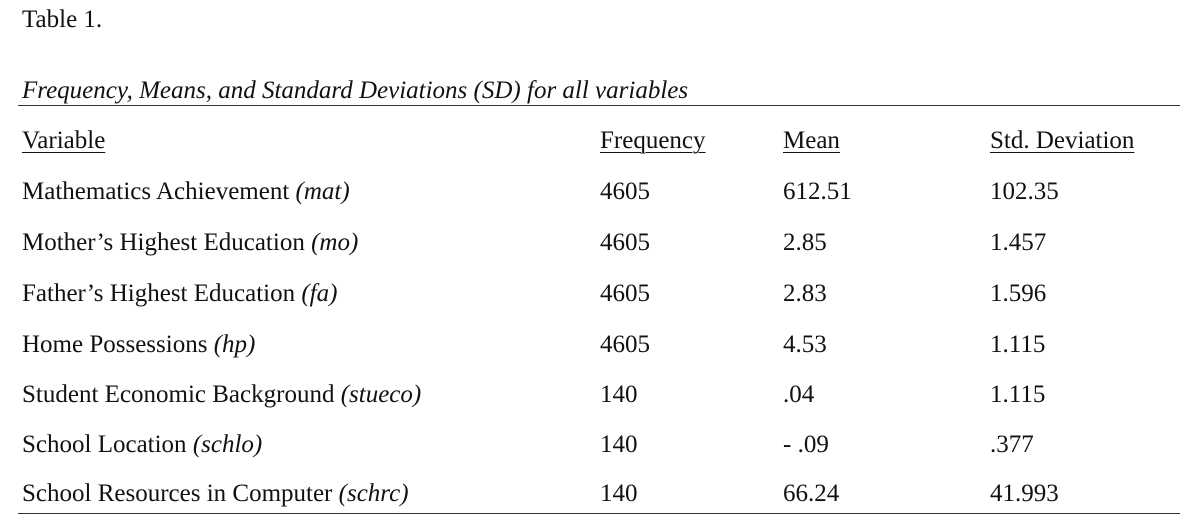 The width and height of the screenshot is (1196, 528). What do you see at coordinates (163, 242) in the screenshot?
I see `variable-name: Mother’s Highest Education` at bounding box center [163, 242].